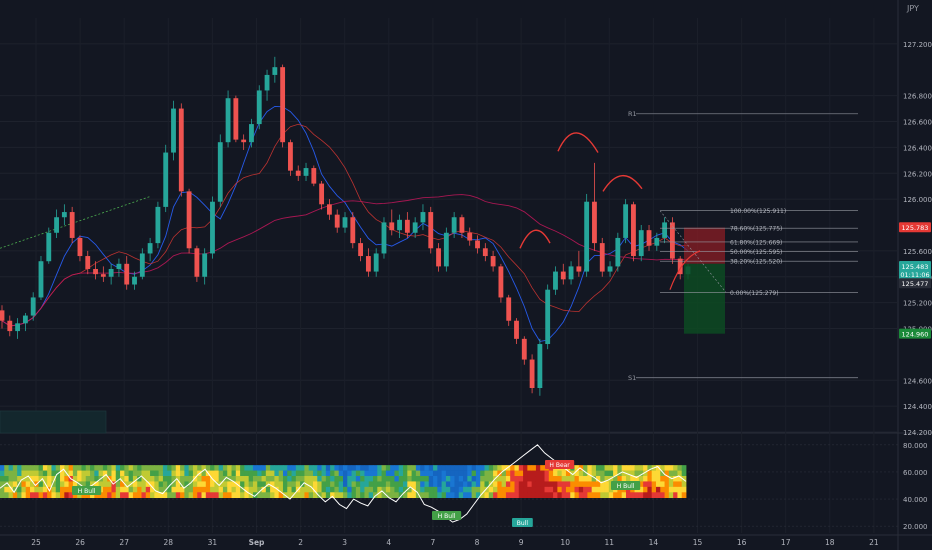 This screenshot has width=932, height=550. What do you see at coordinates (912, 8) in the screenshot?
I see `currency-label: JPY` at bounding box center [912, 8].